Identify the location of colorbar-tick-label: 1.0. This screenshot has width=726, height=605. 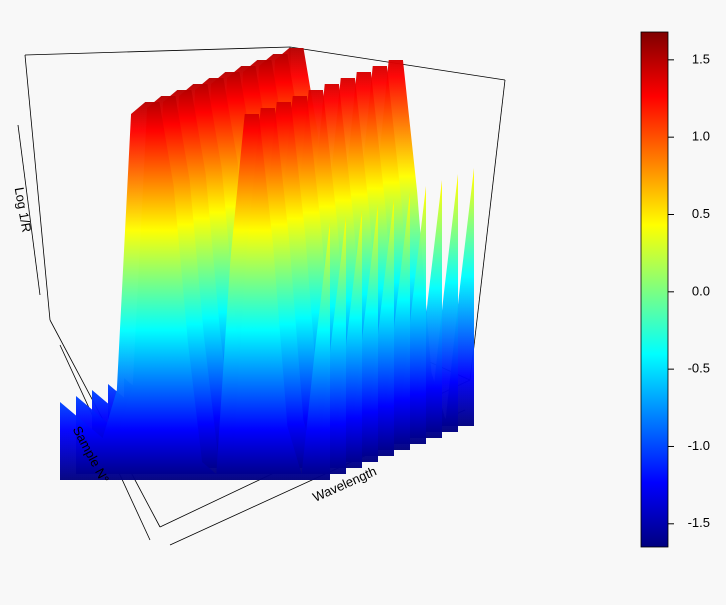
(701, 136).